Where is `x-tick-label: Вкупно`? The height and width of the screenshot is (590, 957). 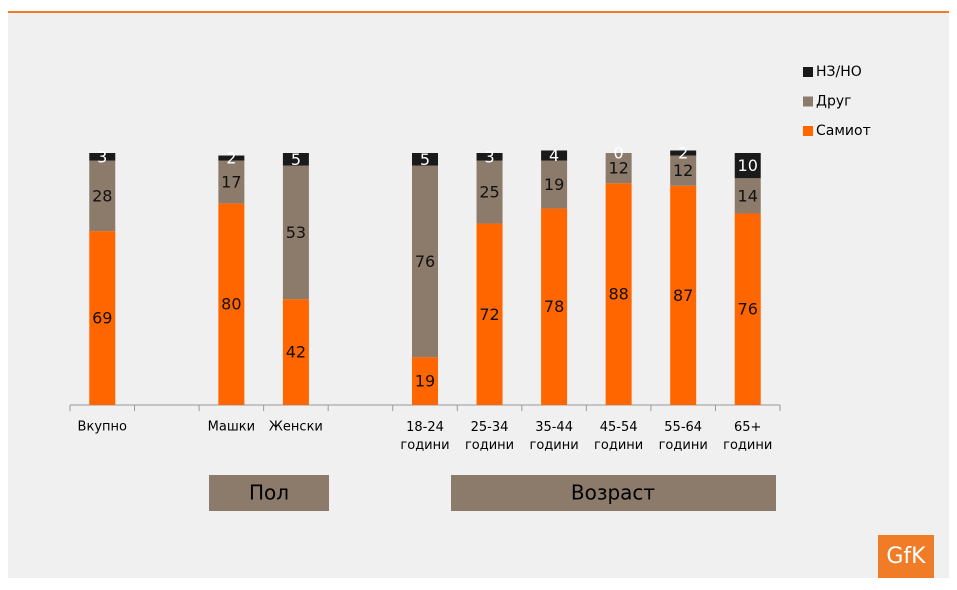
x-tick-label: Вкупно is located at coordinates (102, 427).